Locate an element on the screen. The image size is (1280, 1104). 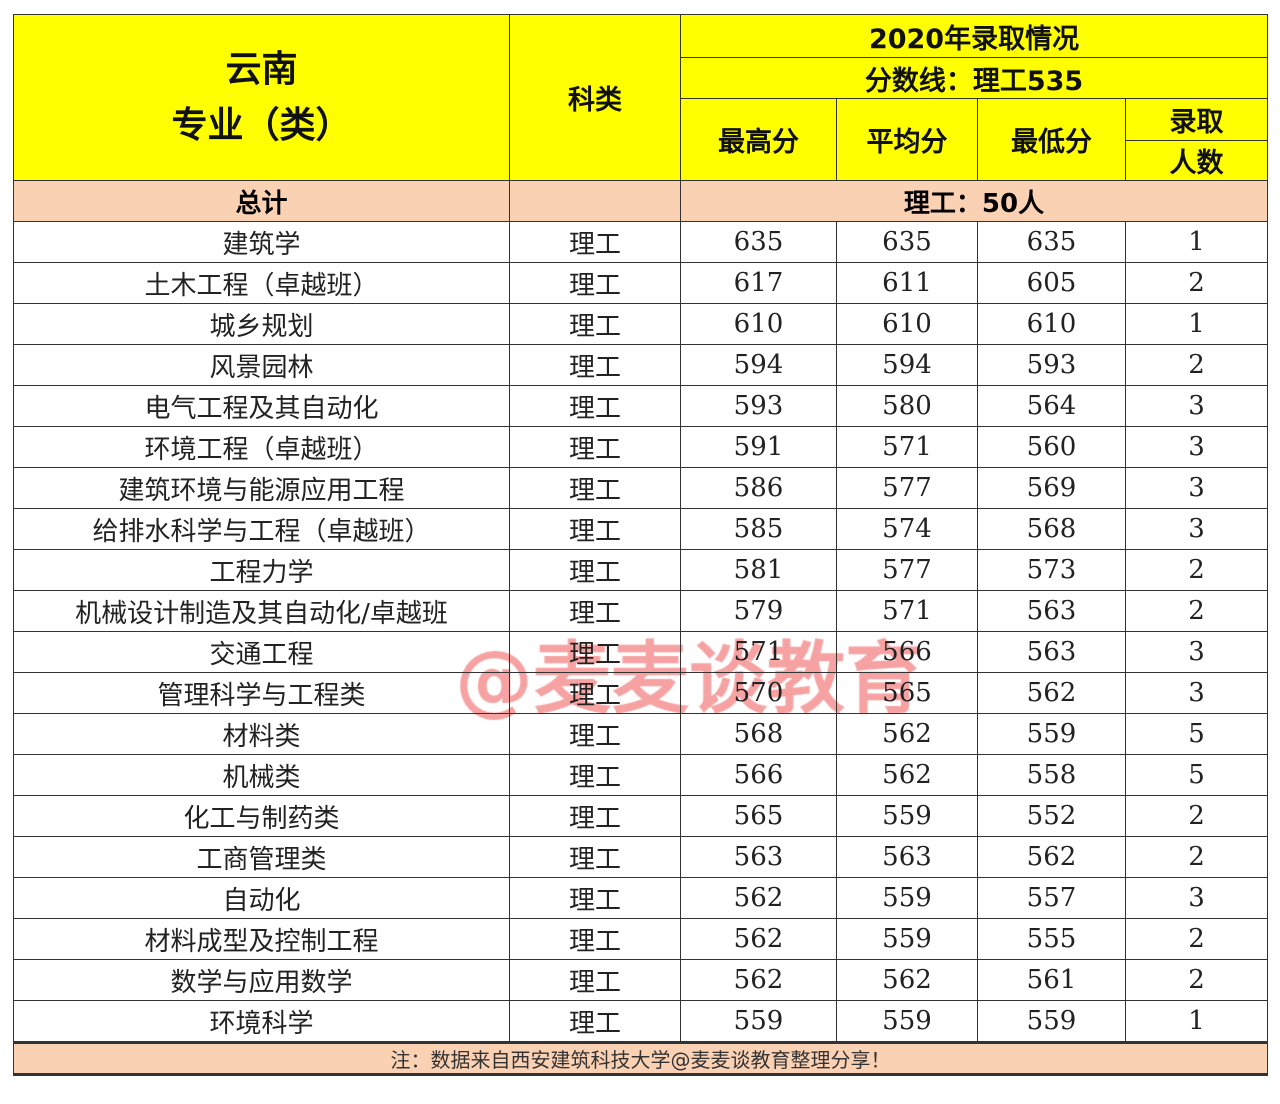
major-header: 云南 专业（类） is located at coordinates (261, 97).